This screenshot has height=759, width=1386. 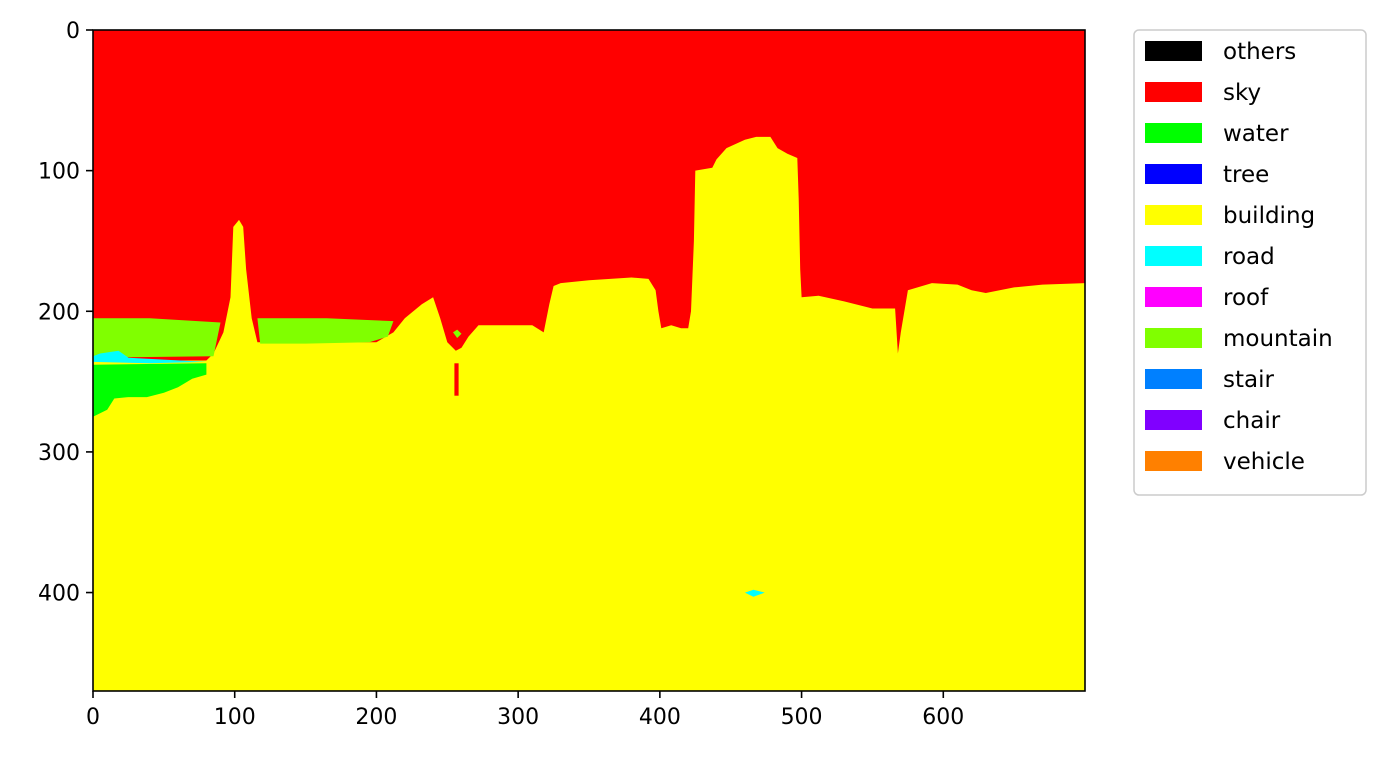 I want to click on legend-label-vehicle: vehicle, so click(x=1264, y=462).